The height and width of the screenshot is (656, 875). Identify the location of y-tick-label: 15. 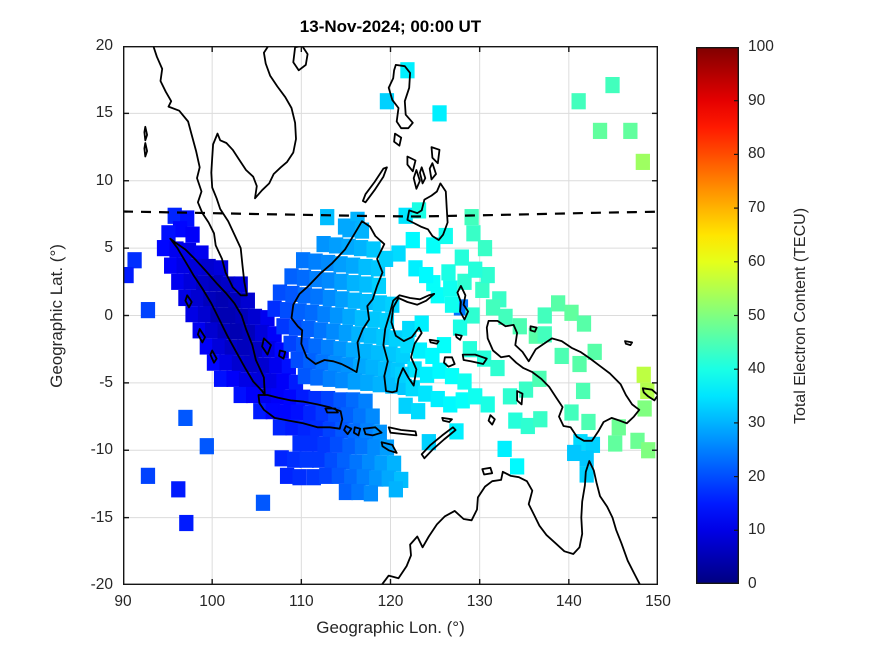
(104, 113).